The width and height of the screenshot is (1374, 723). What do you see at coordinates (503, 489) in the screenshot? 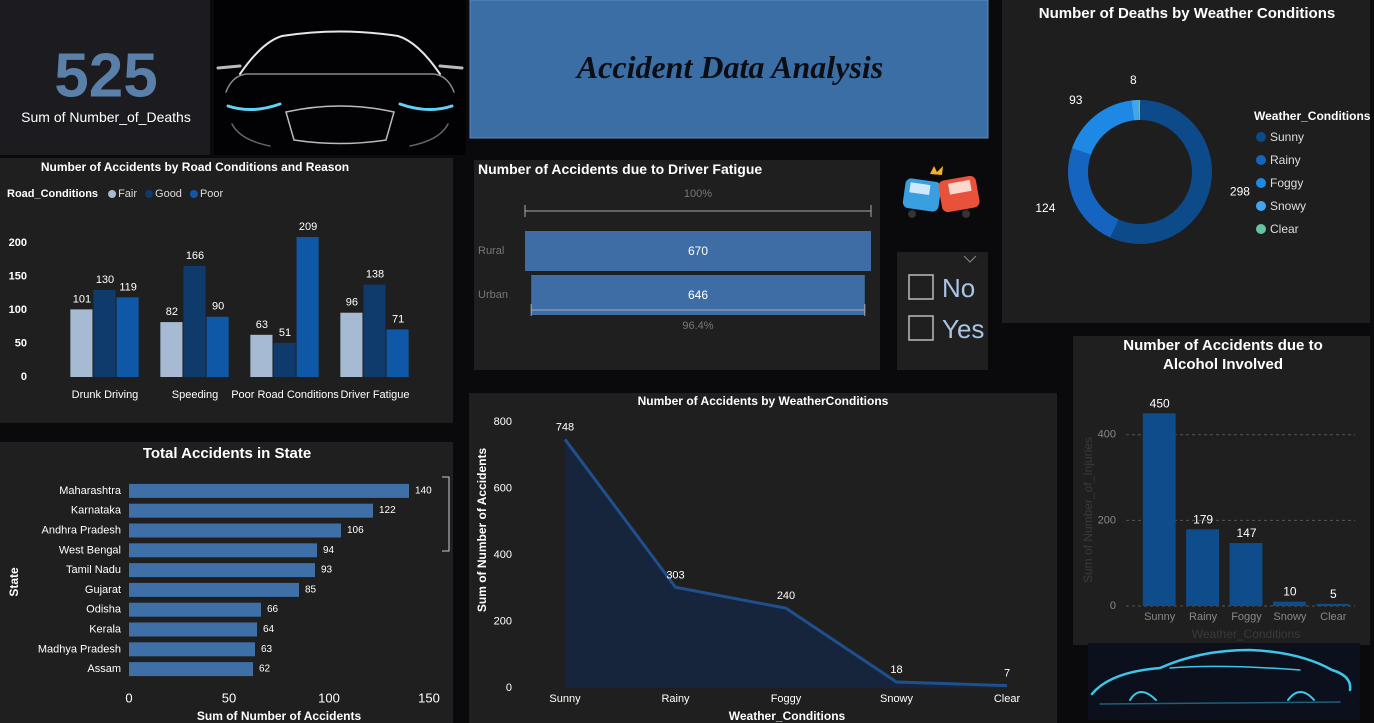
I see `y-tick-label: 600` at bounding box center [503, 489].